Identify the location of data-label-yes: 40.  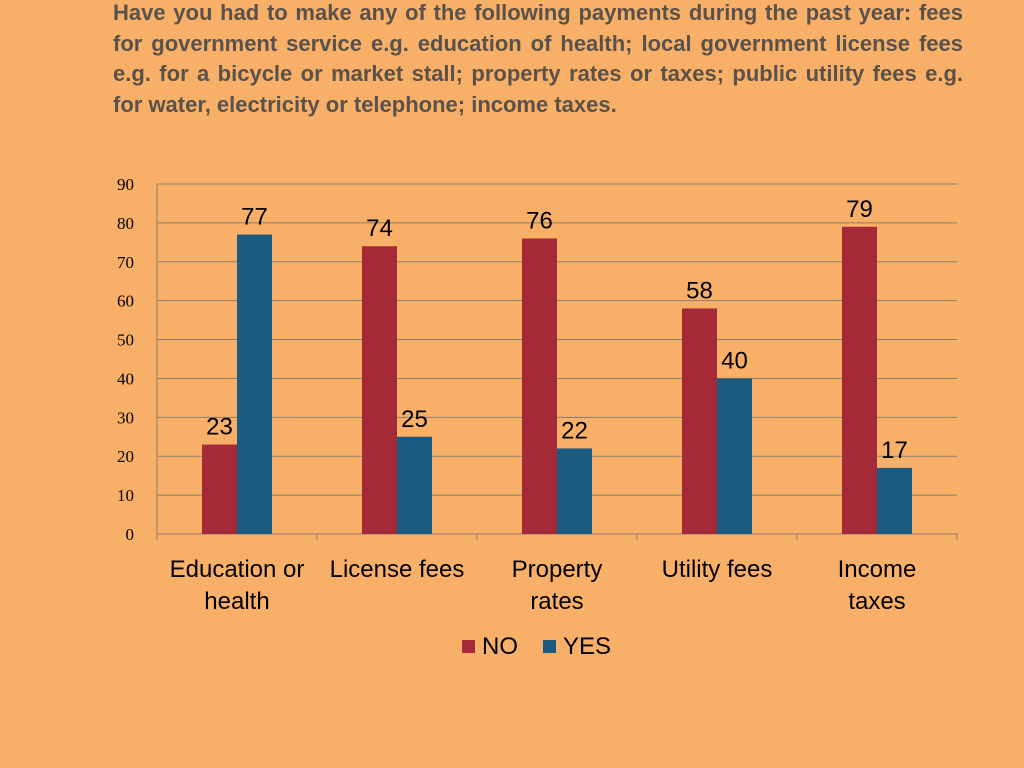
(734, 360).